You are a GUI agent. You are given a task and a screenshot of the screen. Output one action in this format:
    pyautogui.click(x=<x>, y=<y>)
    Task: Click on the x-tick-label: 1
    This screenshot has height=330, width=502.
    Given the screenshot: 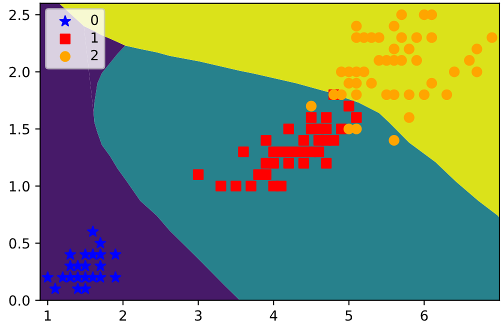 What is the action you would take?
    pyautogui.click(x=47, y=315)
    